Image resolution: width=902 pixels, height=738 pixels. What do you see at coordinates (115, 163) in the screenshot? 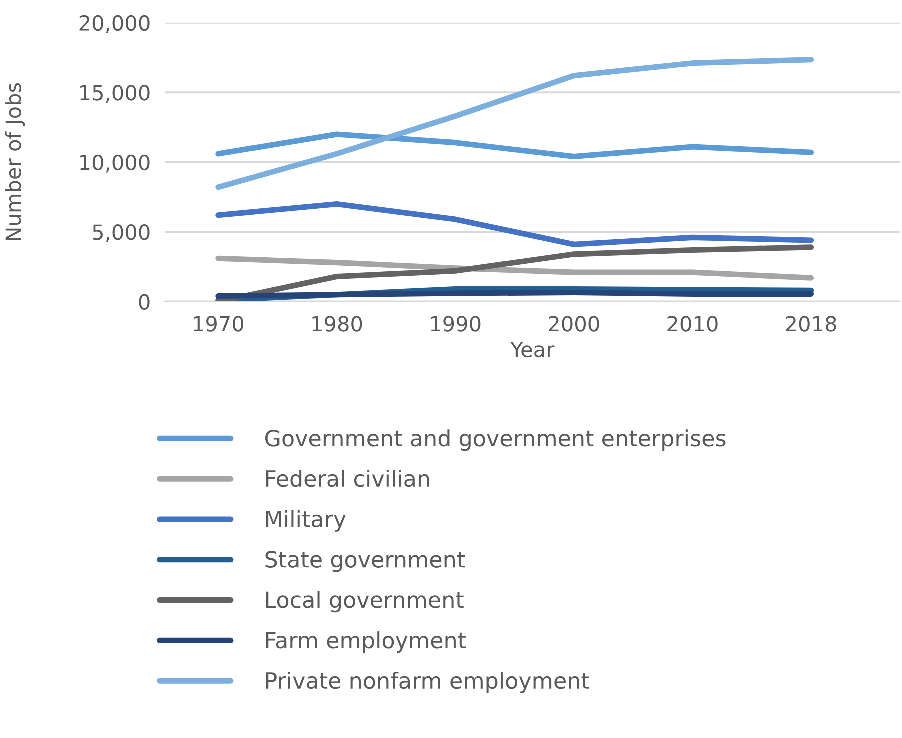
I see `y-tick-label: 10,000` at bounding box center [115, 163].